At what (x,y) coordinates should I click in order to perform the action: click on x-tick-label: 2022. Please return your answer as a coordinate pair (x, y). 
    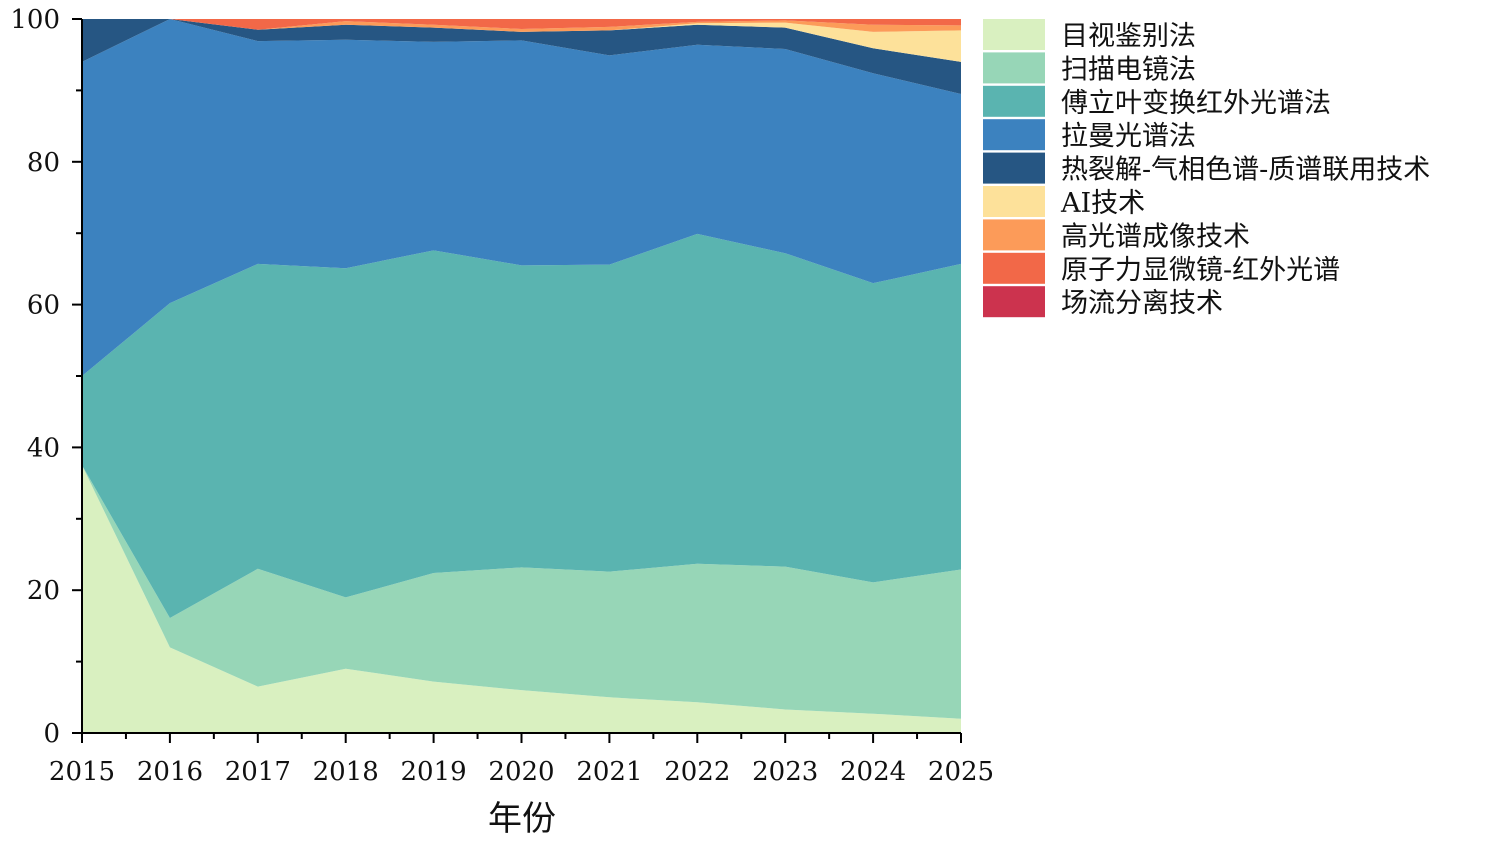
    Looking at the image, I should click on (697, 772).